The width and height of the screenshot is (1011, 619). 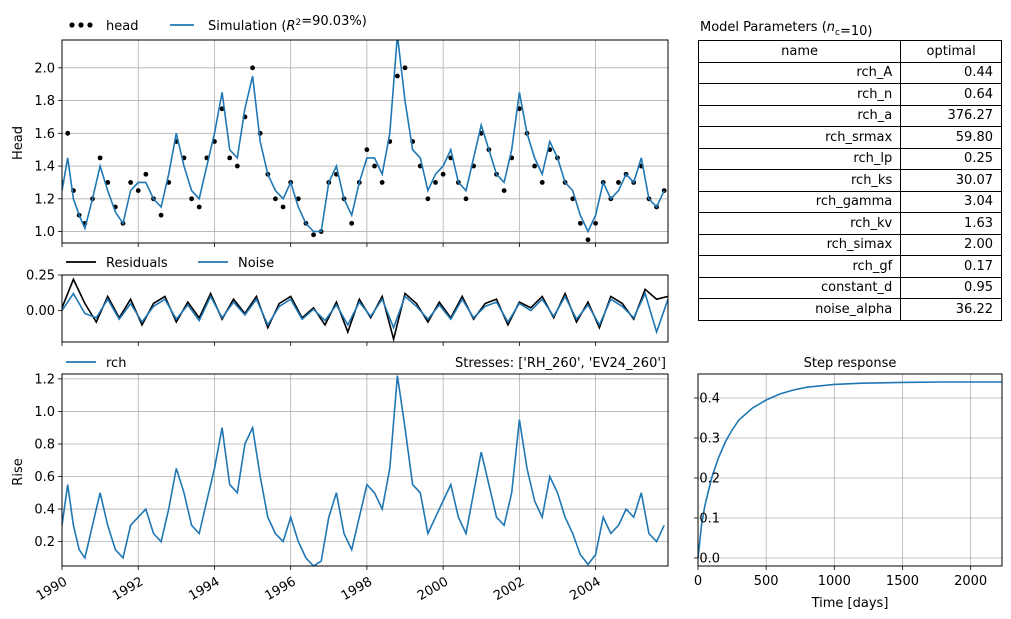 What do you see at coordinates (247, 26) in the screenshot?
I see `legend-simulation-text: Simulation (` at bounding box center [247, 26].